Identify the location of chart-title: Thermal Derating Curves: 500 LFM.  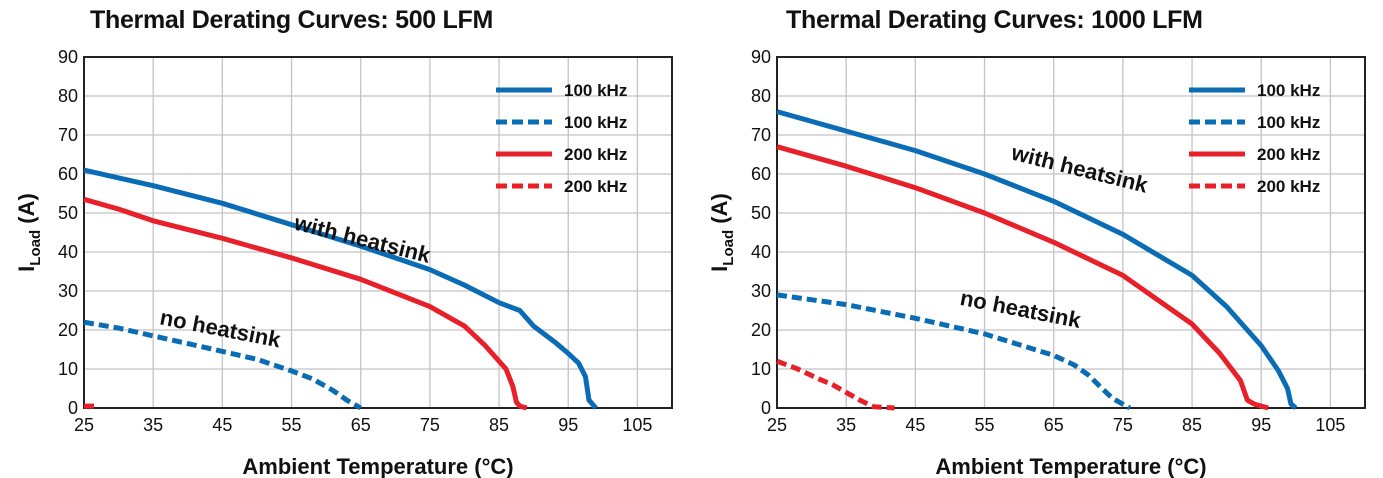
(292, 20).